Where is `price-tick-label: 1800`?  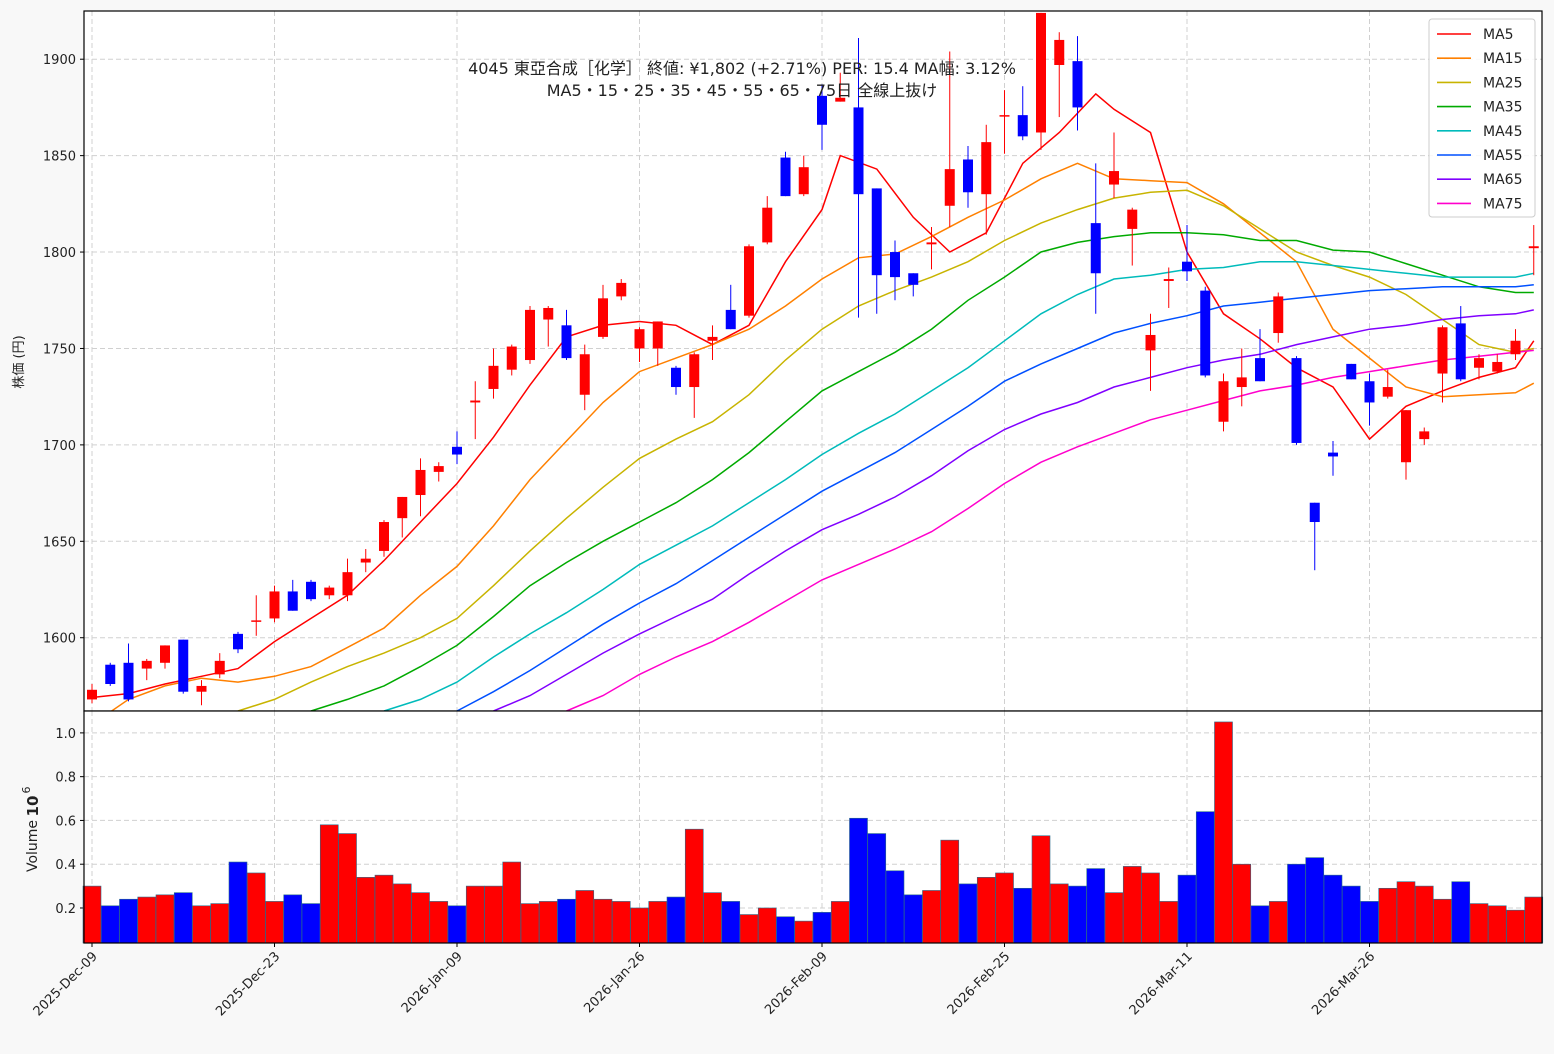
price-tick-label: 1800 is located at coordinates (59, 253).